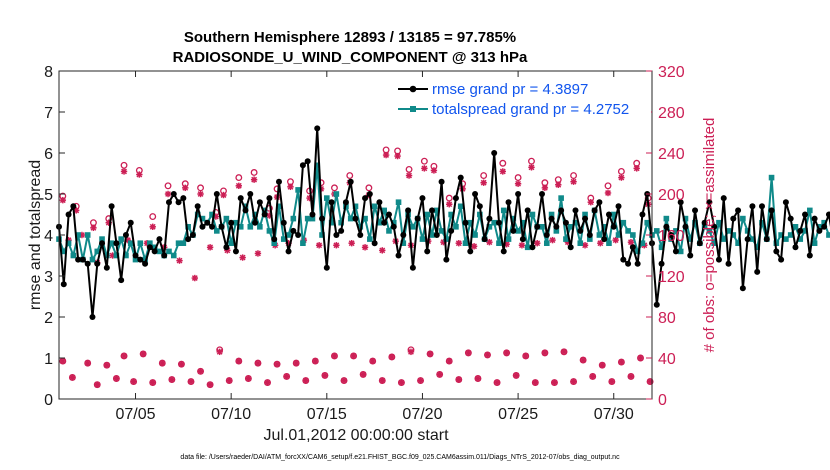 The height and width of the screenshot is (470, 830). Describe the element at coordinates (48, 400) in the screenshot. I see `y-tick-label: 0` at that location.